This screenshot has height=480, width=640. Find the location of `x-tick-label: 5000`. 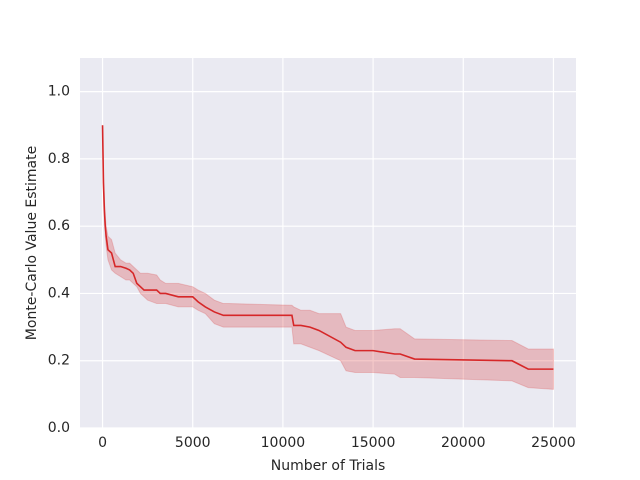

x-tick-label: 5000 is located at coordinates (193, 443).